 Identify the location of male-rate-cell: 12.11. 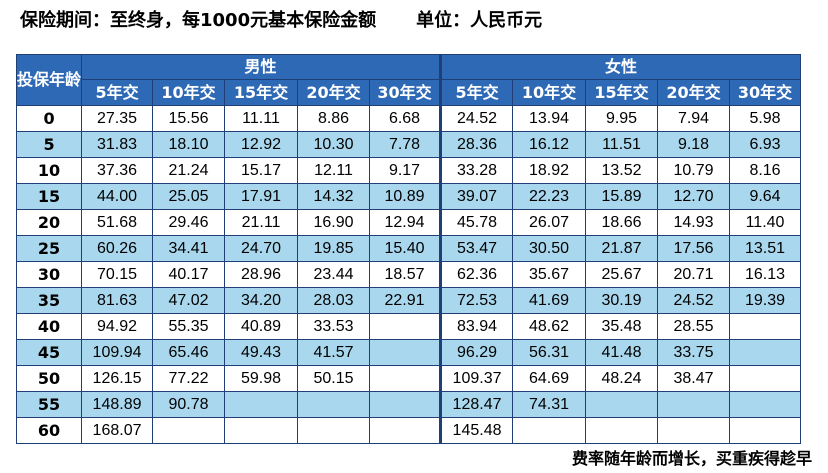
(334, 170).